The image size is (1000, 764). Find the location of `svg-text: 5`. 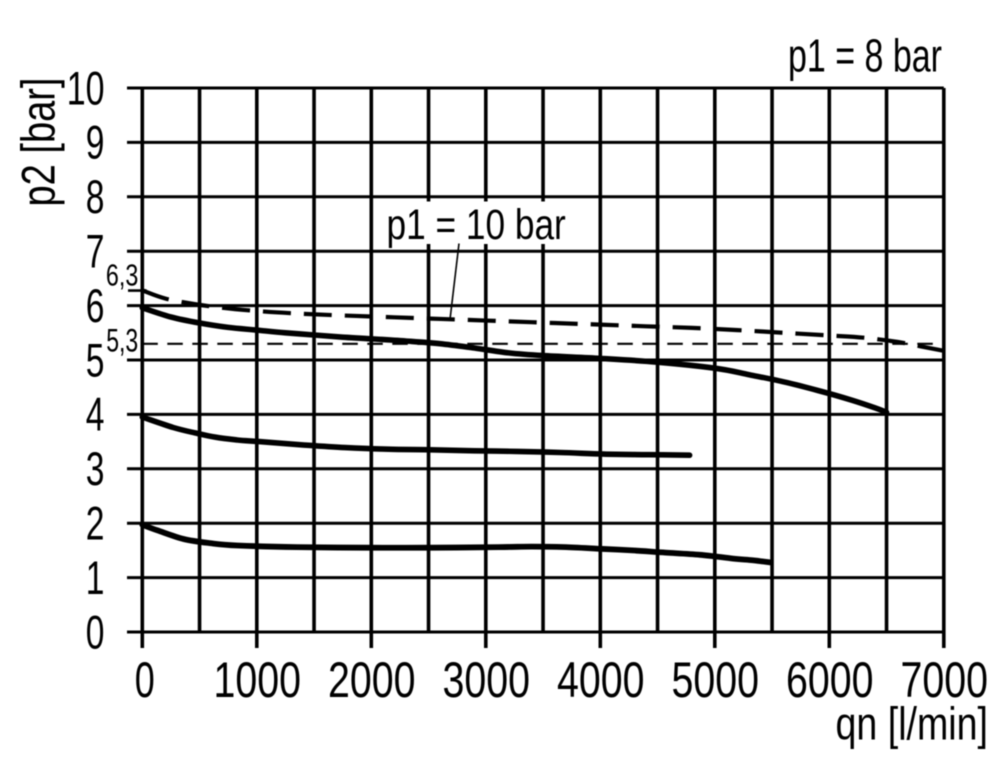

svg-text: 5 is located at coordinates (95, 360).